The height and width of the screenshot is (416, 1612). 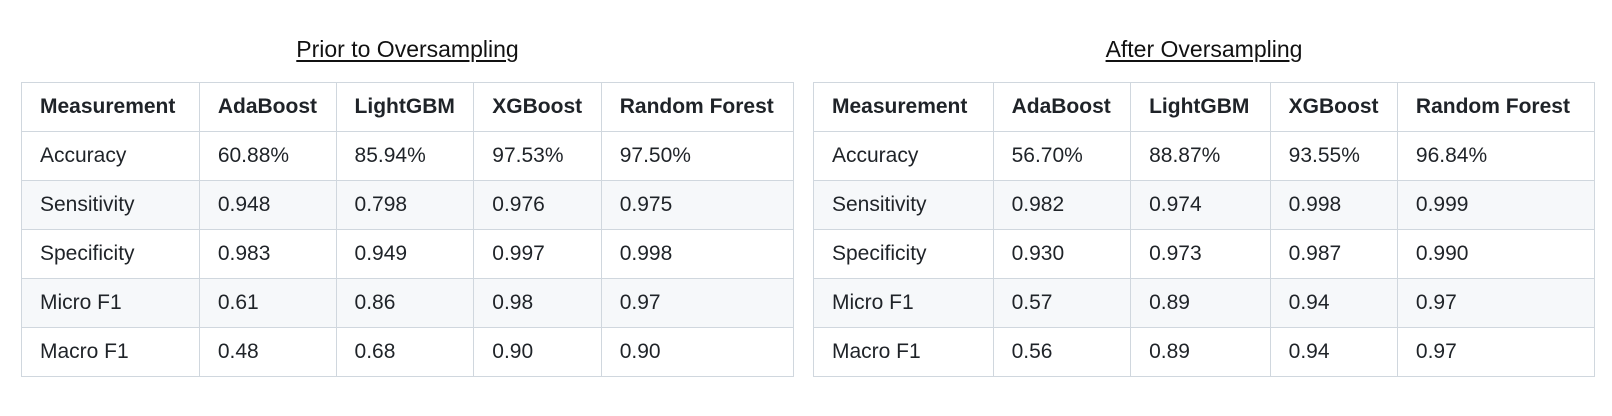 I want to click on table-cell: 0.982, so click(x=1062, y=205).